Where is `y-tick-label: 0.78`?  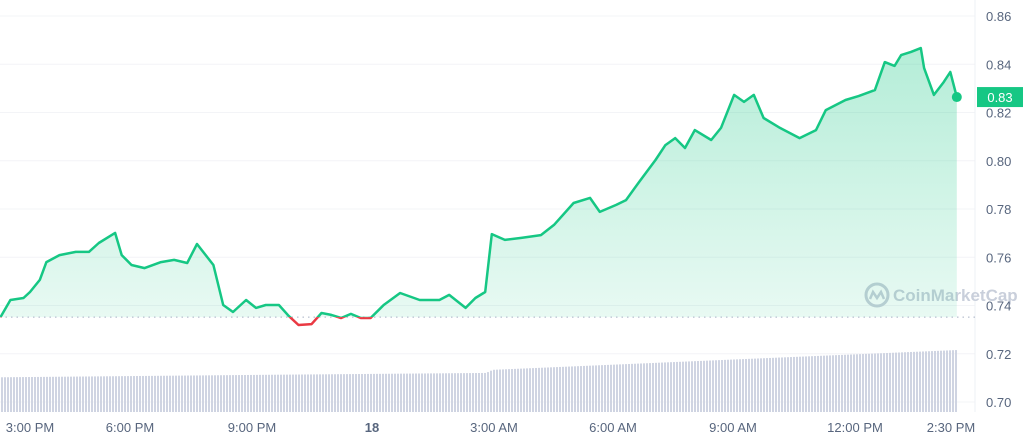
y-tick-label: 0.78 is located at coordinates (998, 209).